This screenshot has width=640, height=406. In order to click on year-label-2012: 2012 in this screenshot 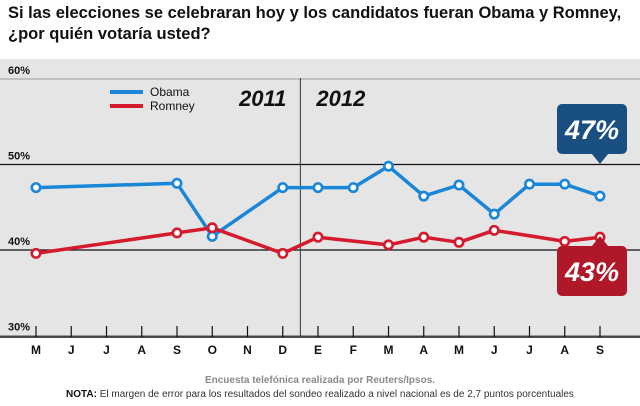, I will do `click(340, 98)`.